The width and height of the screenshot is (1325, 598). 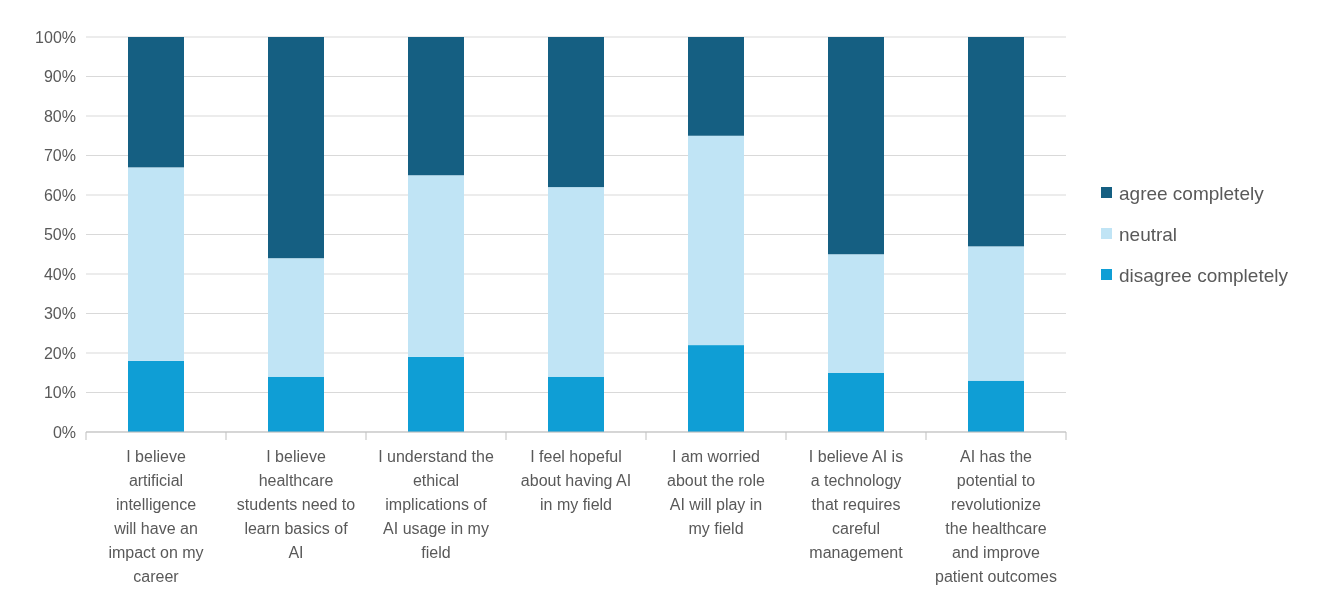 What do you see at coordinates (856, 504) in the screenshot?
I see `x-tick-label: I believe AI is a technology that requires careful management` at bounding box center [856, 504].